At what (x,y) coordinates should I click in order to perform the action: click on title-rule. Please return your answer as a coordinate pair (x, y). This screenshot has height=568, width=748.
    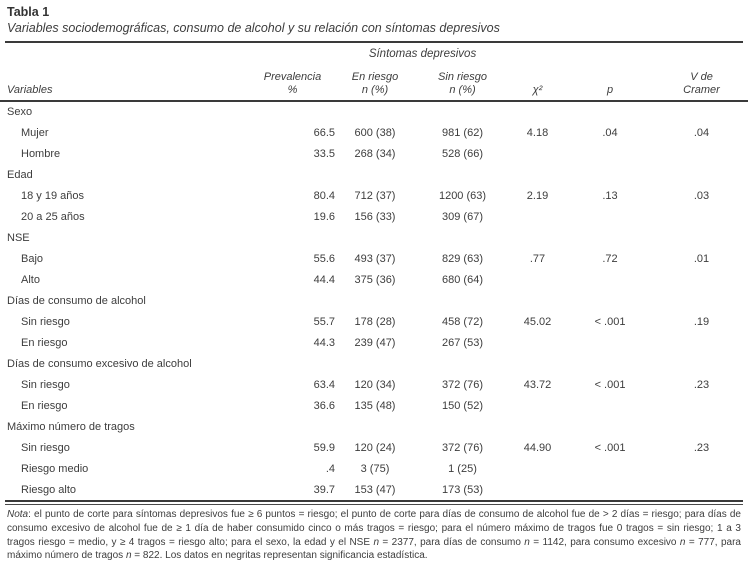
    Looking at the image, I should click on (374, 42).